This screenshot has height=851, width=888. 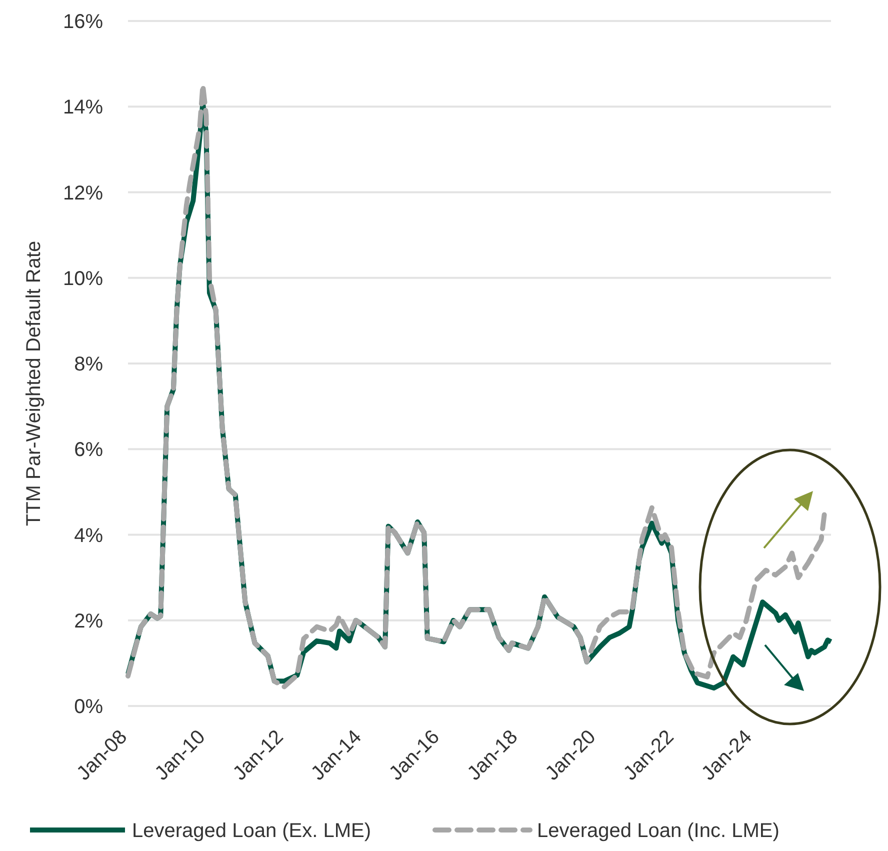 I want to click on y-tick-label: 8%, so click(x=89, y=365).